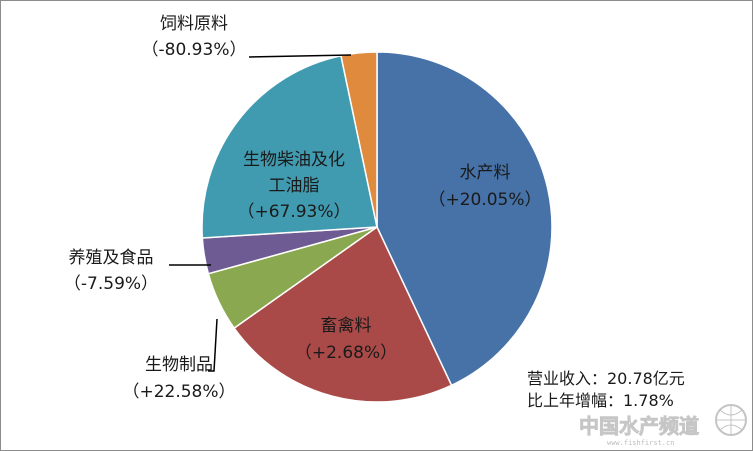  Describe the element at coordinates (178, 392) in the screenshot. I see `slice-change-label-3: （+22.58%）` at that location.